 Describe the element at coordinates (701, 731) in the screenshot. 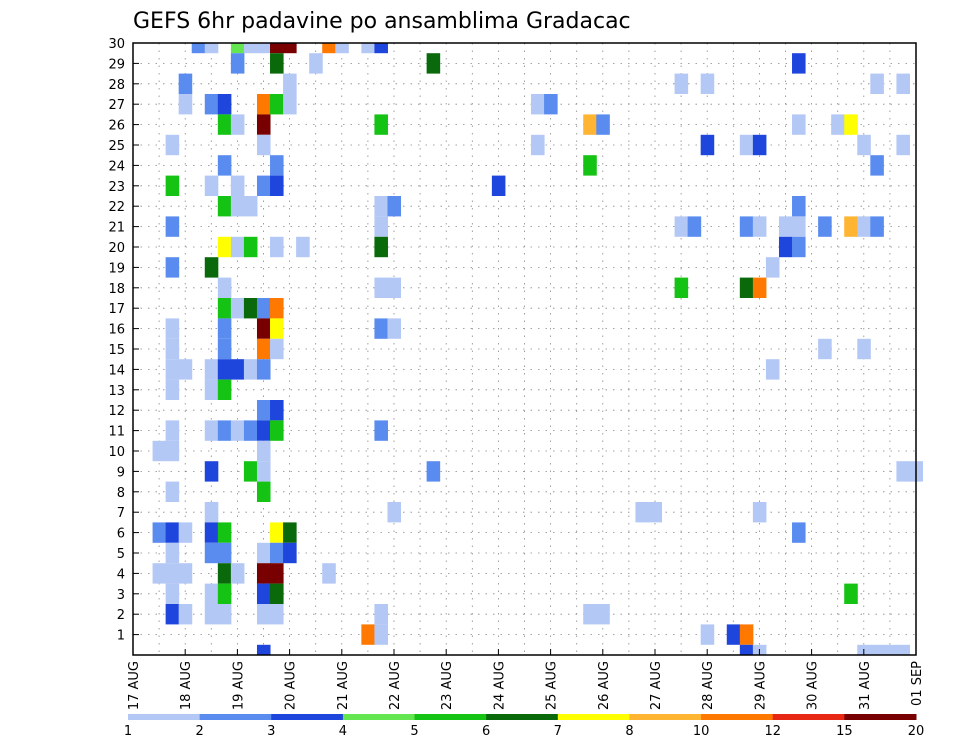

I see `colorbar-label: 10` at that location.